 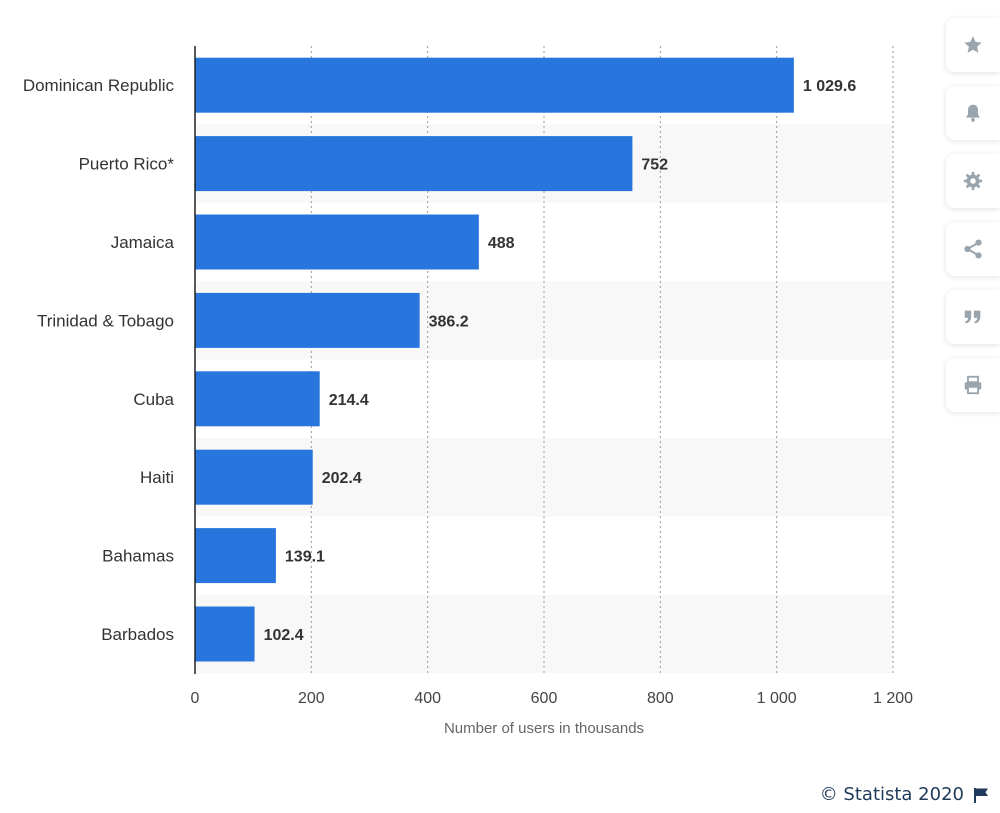 I want to click on x-tick-label: 800, so click(x=660, y=698).